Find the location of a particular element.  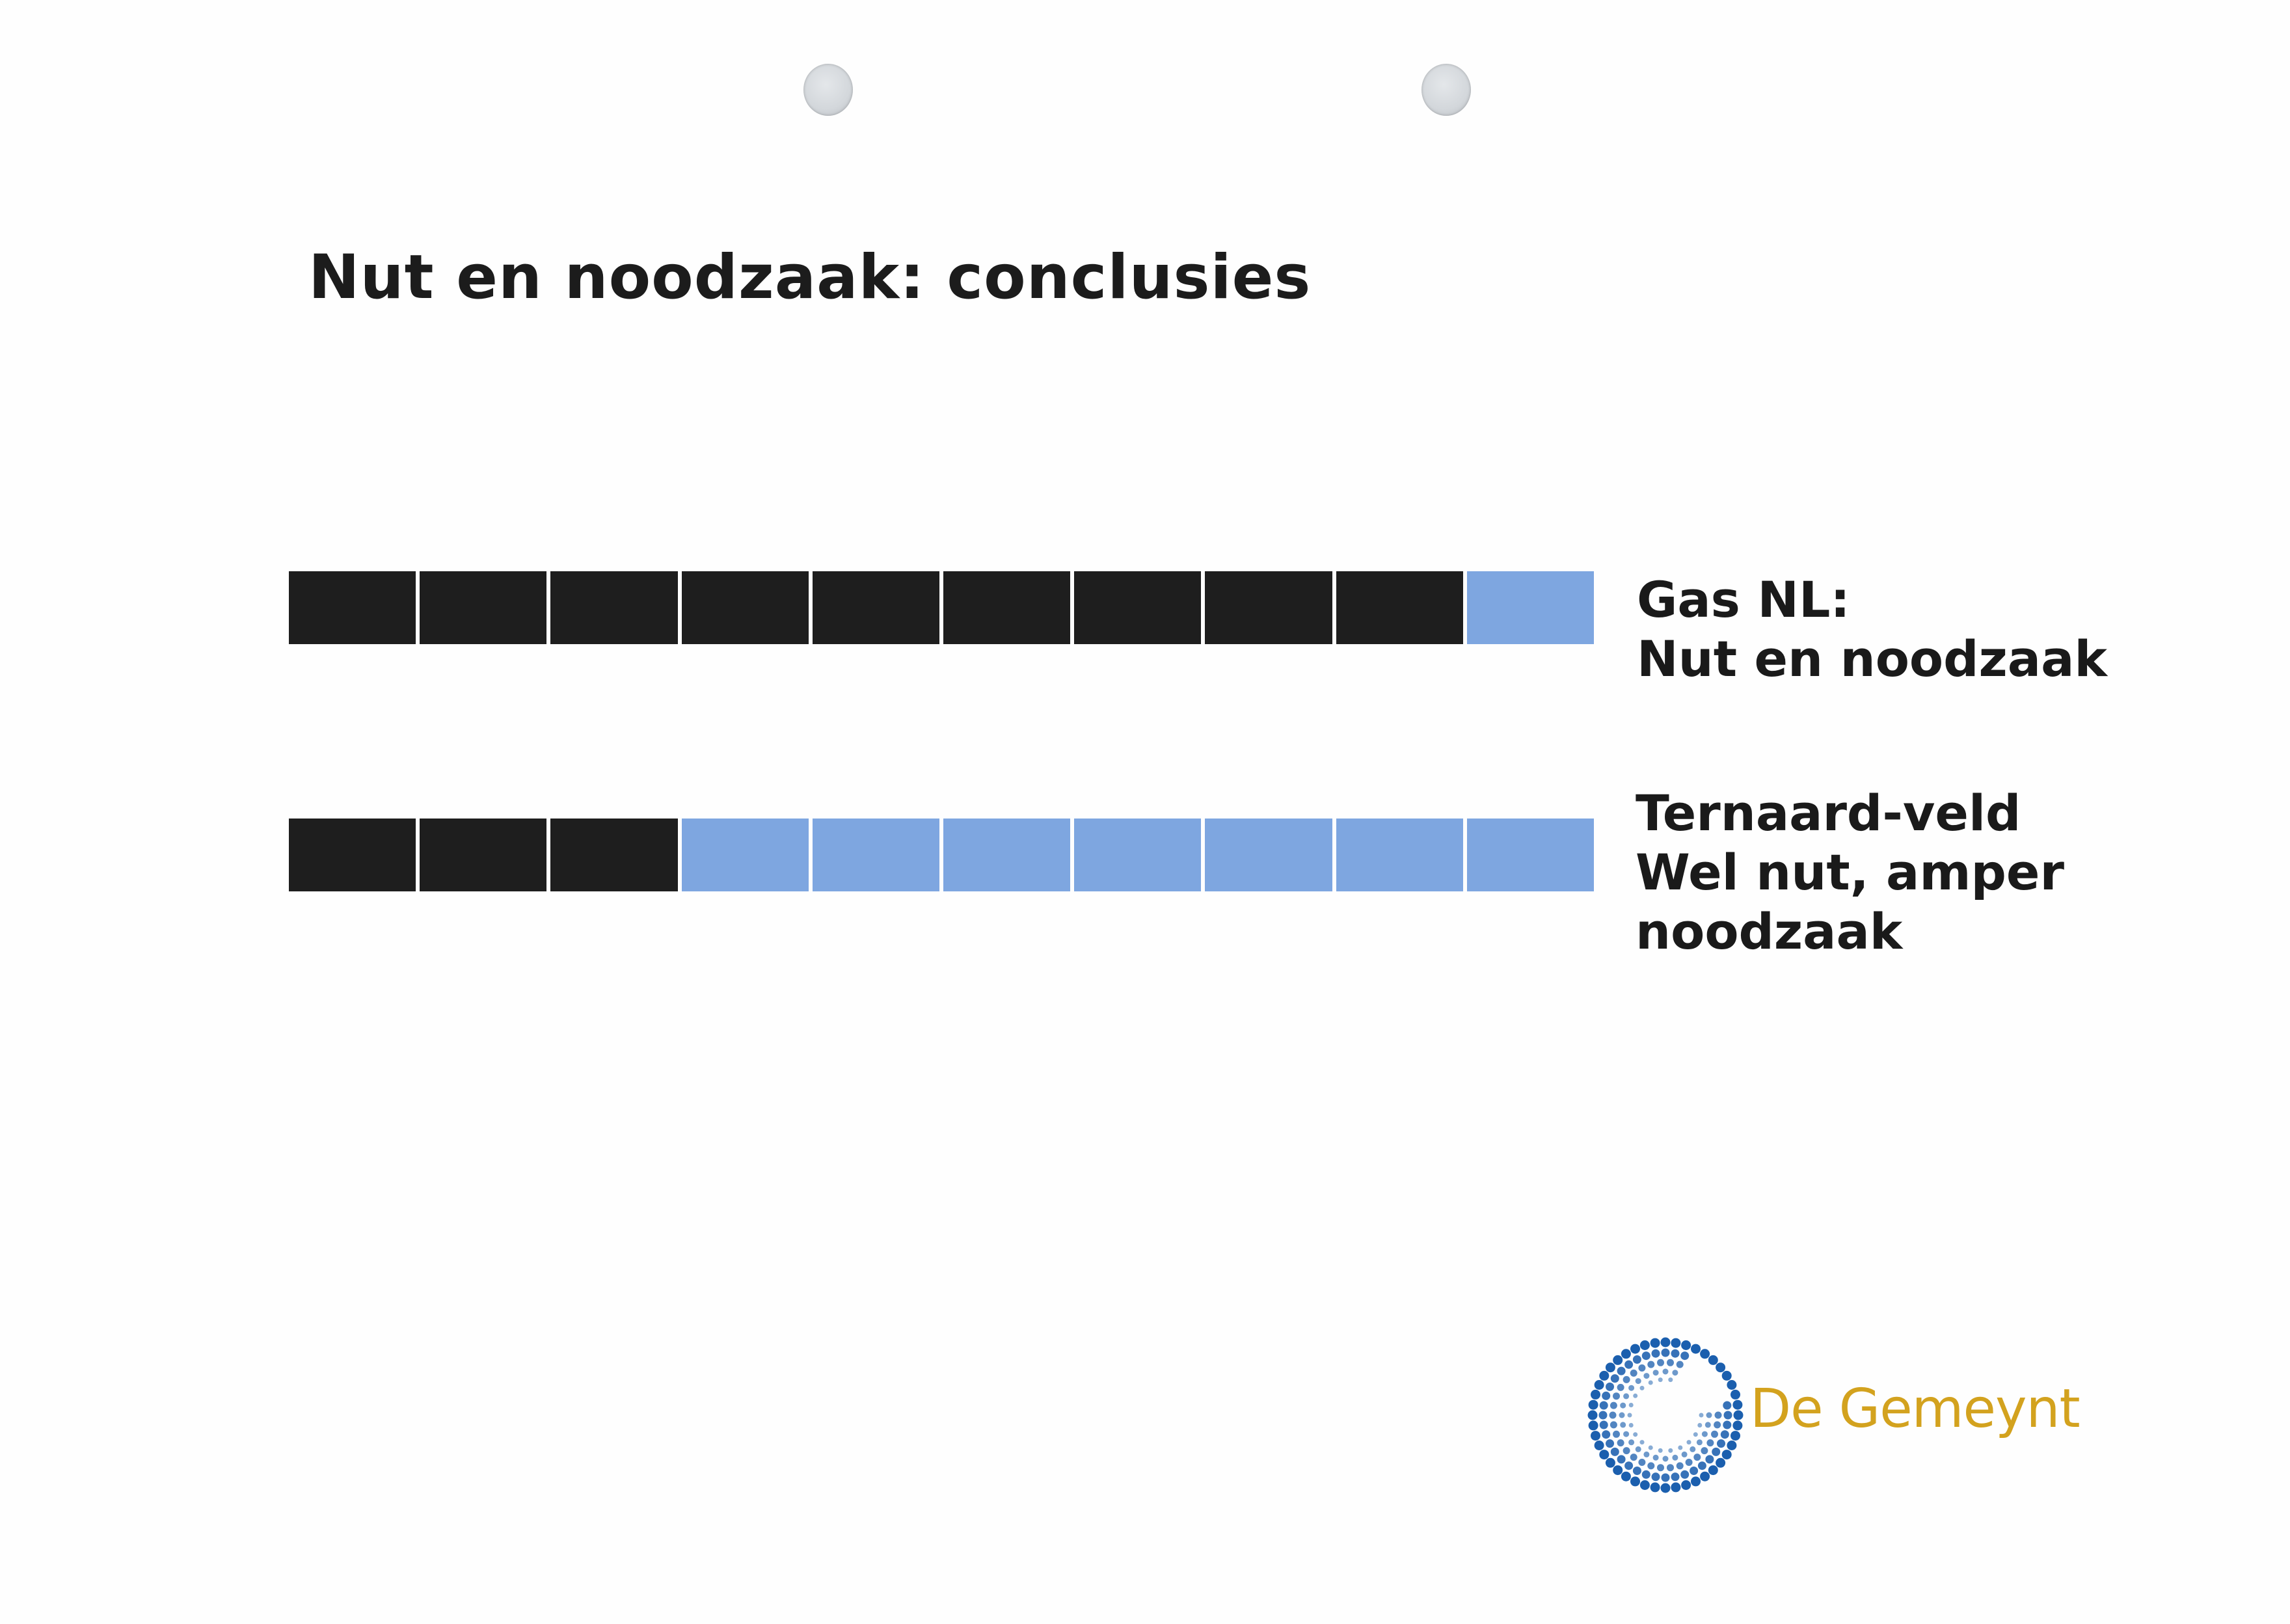

logo-circle-icon is located at coordinates (1665, 1415).